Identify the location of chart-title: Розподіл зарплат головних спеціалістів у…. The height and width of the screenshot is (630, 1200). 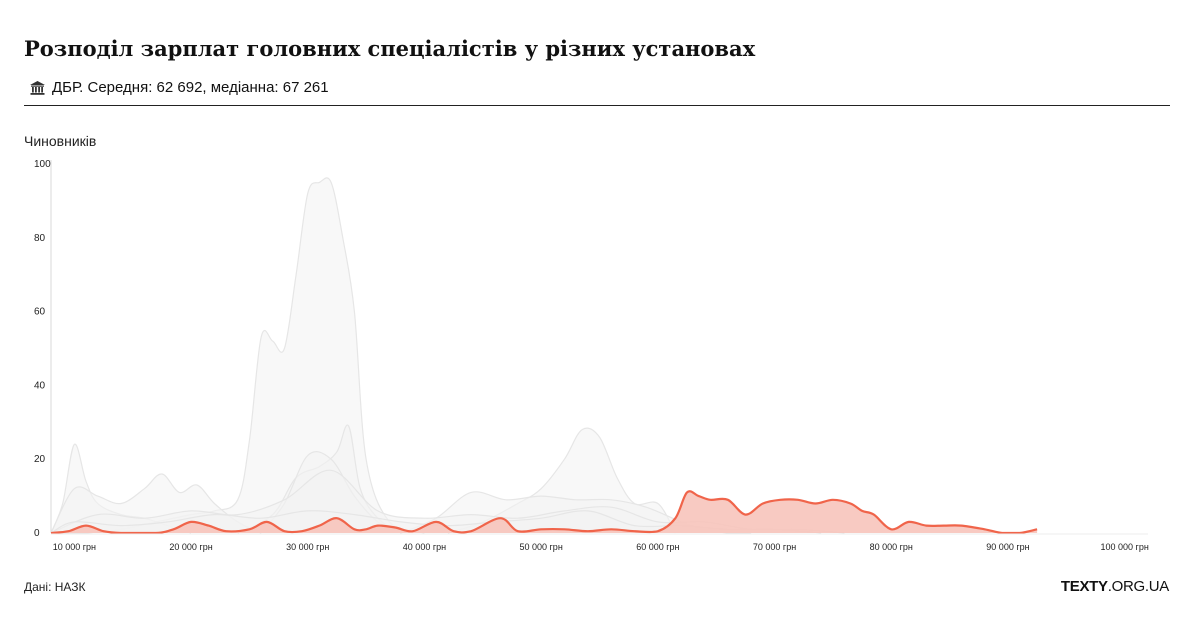
(390, 48).